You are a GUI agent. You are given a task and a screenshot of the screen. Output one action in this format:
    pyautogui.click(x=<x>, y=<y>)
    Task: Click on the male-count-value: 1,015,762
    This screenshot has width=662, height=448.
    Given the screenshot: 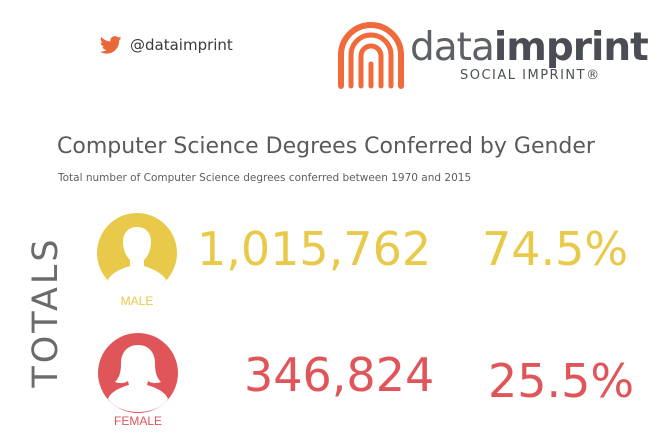 What is the action you would take?
    pyautogui.click(x=314, y=249)
    